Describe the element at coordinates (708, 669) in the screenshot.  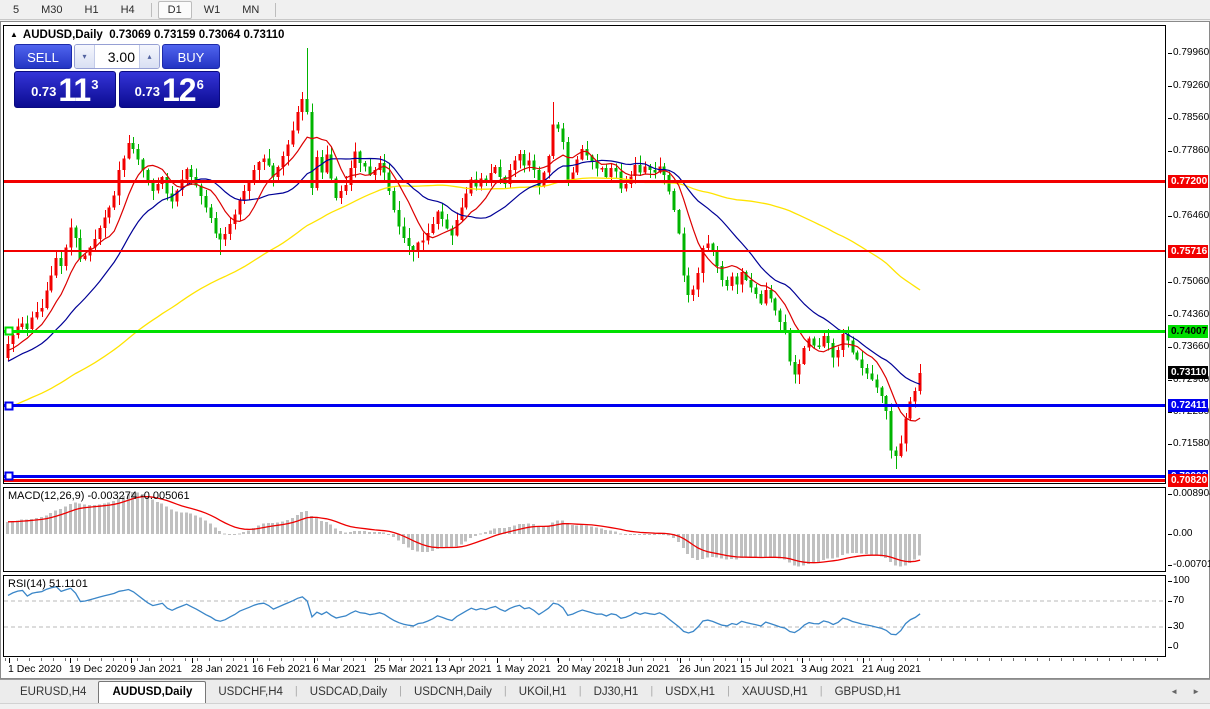
I see `time-axis-label: 26 Jun 2021` at that location.